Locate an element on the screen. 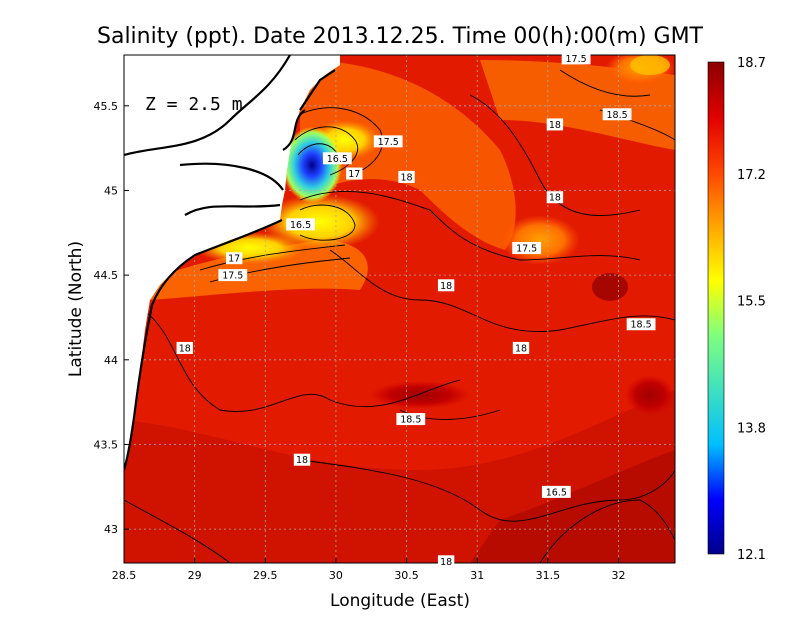  x-tick-label: 30.5 is located at coordinates (406, 575).